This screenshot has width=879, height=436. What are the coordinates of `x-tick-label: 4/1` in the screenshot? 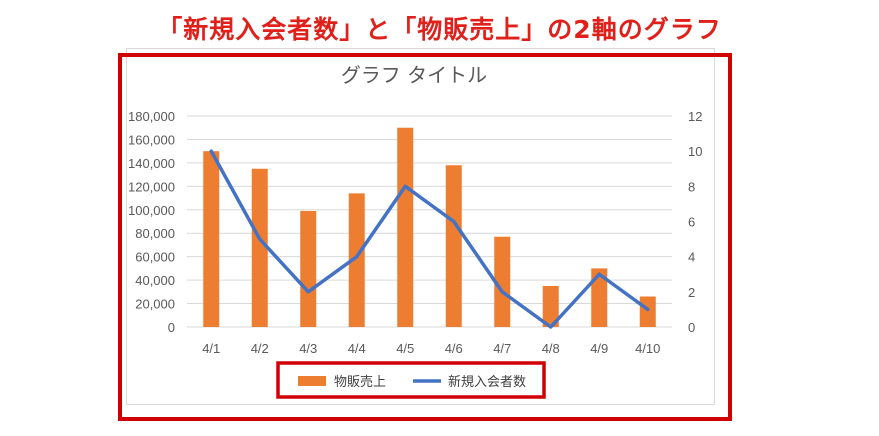 It's located at (211, 348).